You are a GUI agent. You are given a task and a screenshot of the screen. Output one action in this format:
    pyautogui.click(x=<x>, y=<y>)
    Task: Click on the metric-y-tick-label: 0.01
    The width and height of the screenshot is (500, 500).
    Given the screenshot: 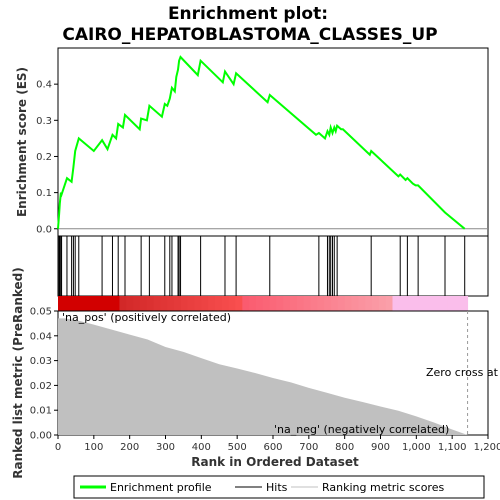 What is the action you would take?
    pyautogui.click(x=41, y=411)
    